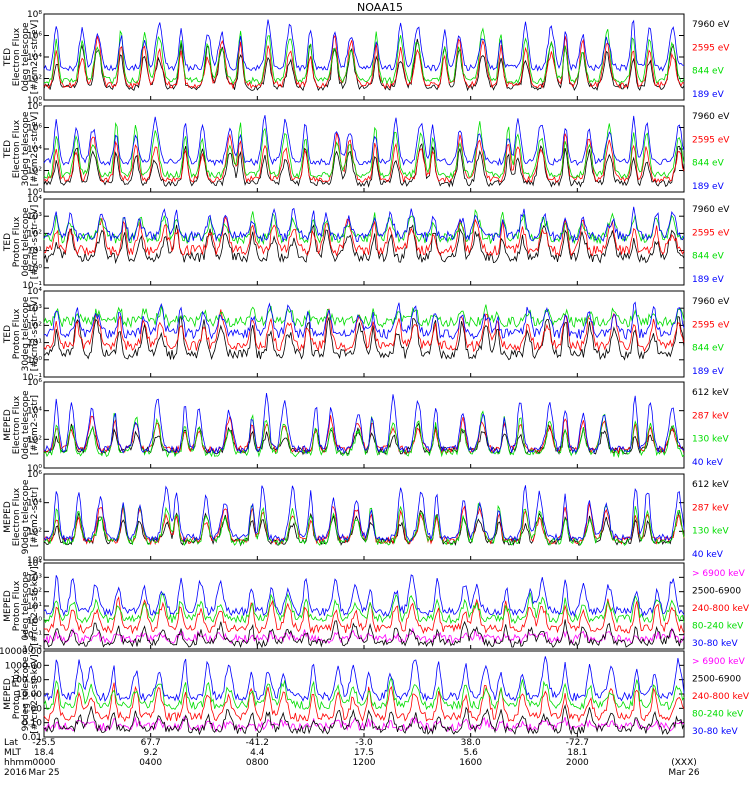  Describe the element at coordinates (34, 15) in the screenshot. I see `y-tick-label: 10⁸` at that location.